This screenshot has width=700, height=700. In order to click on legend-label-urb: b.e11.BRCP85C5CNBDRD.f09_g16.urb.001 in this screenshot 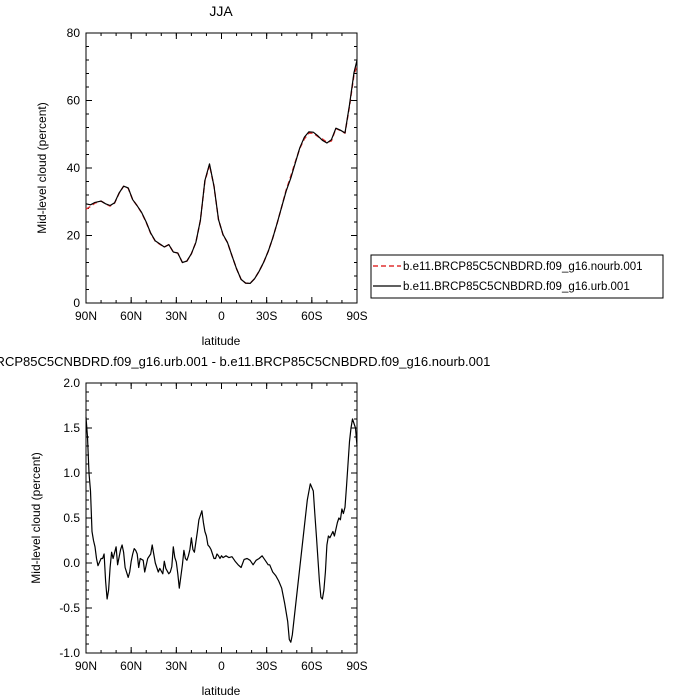, I will do `click(516, 287)`.